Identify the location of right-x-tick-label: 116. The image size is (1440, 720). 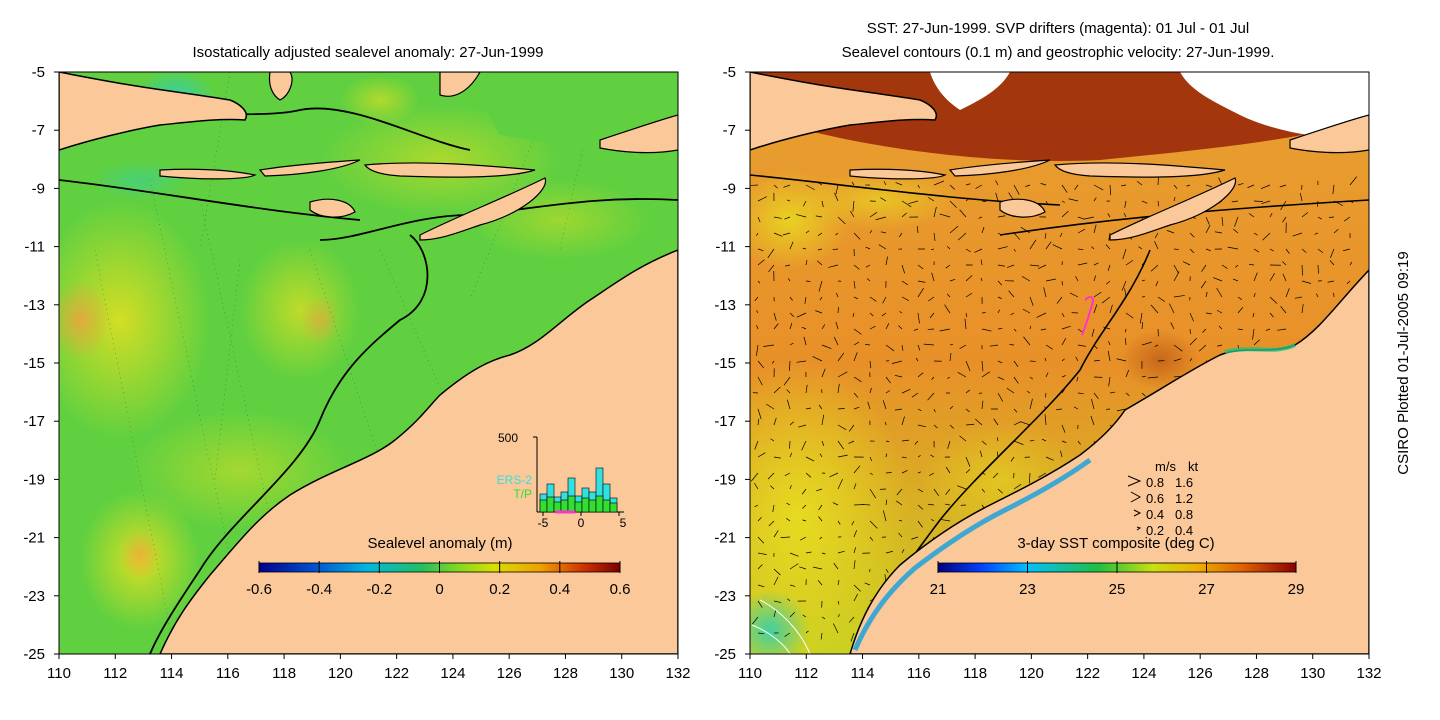
(919, 673).